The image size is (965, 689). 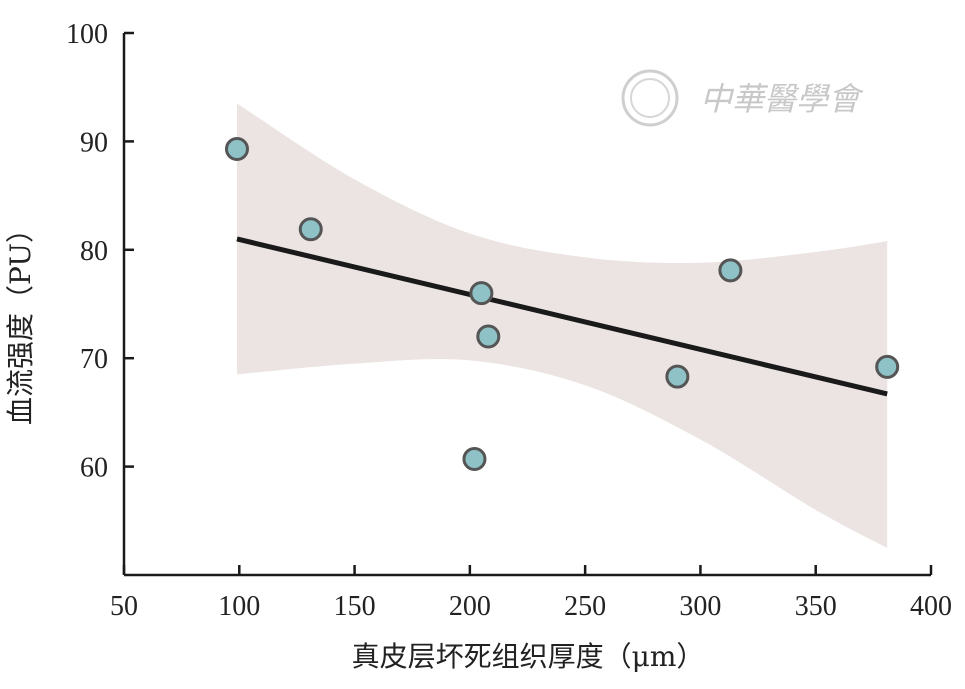 I want to click on x-tick-label: 200, so click(x=470, y=606).